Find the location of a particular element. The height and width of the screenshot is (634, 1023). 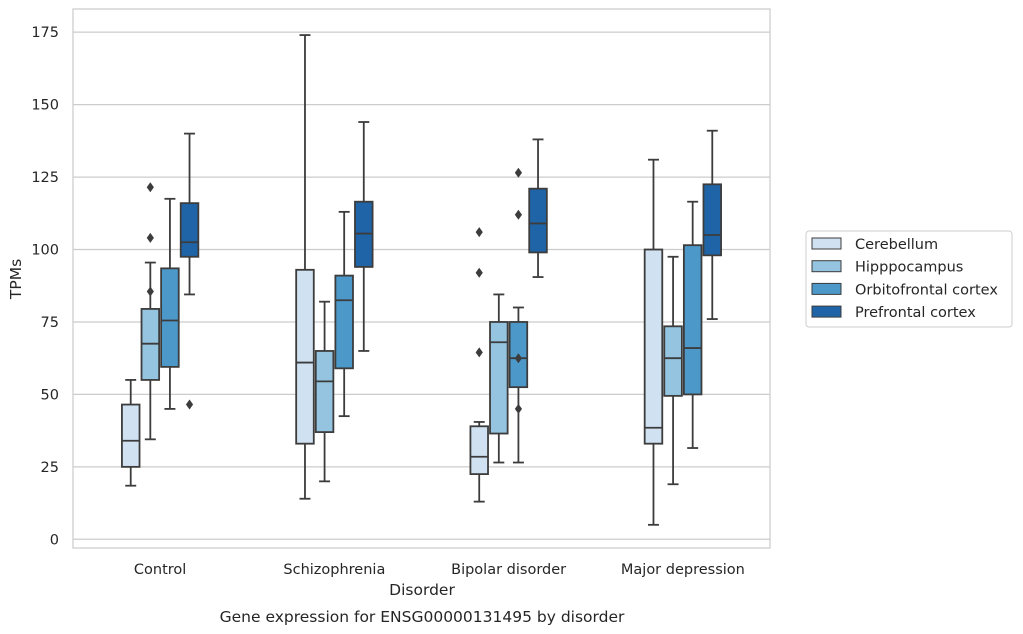

x-tick-label: Bipolar disorder is located at coordinates (508, 570).